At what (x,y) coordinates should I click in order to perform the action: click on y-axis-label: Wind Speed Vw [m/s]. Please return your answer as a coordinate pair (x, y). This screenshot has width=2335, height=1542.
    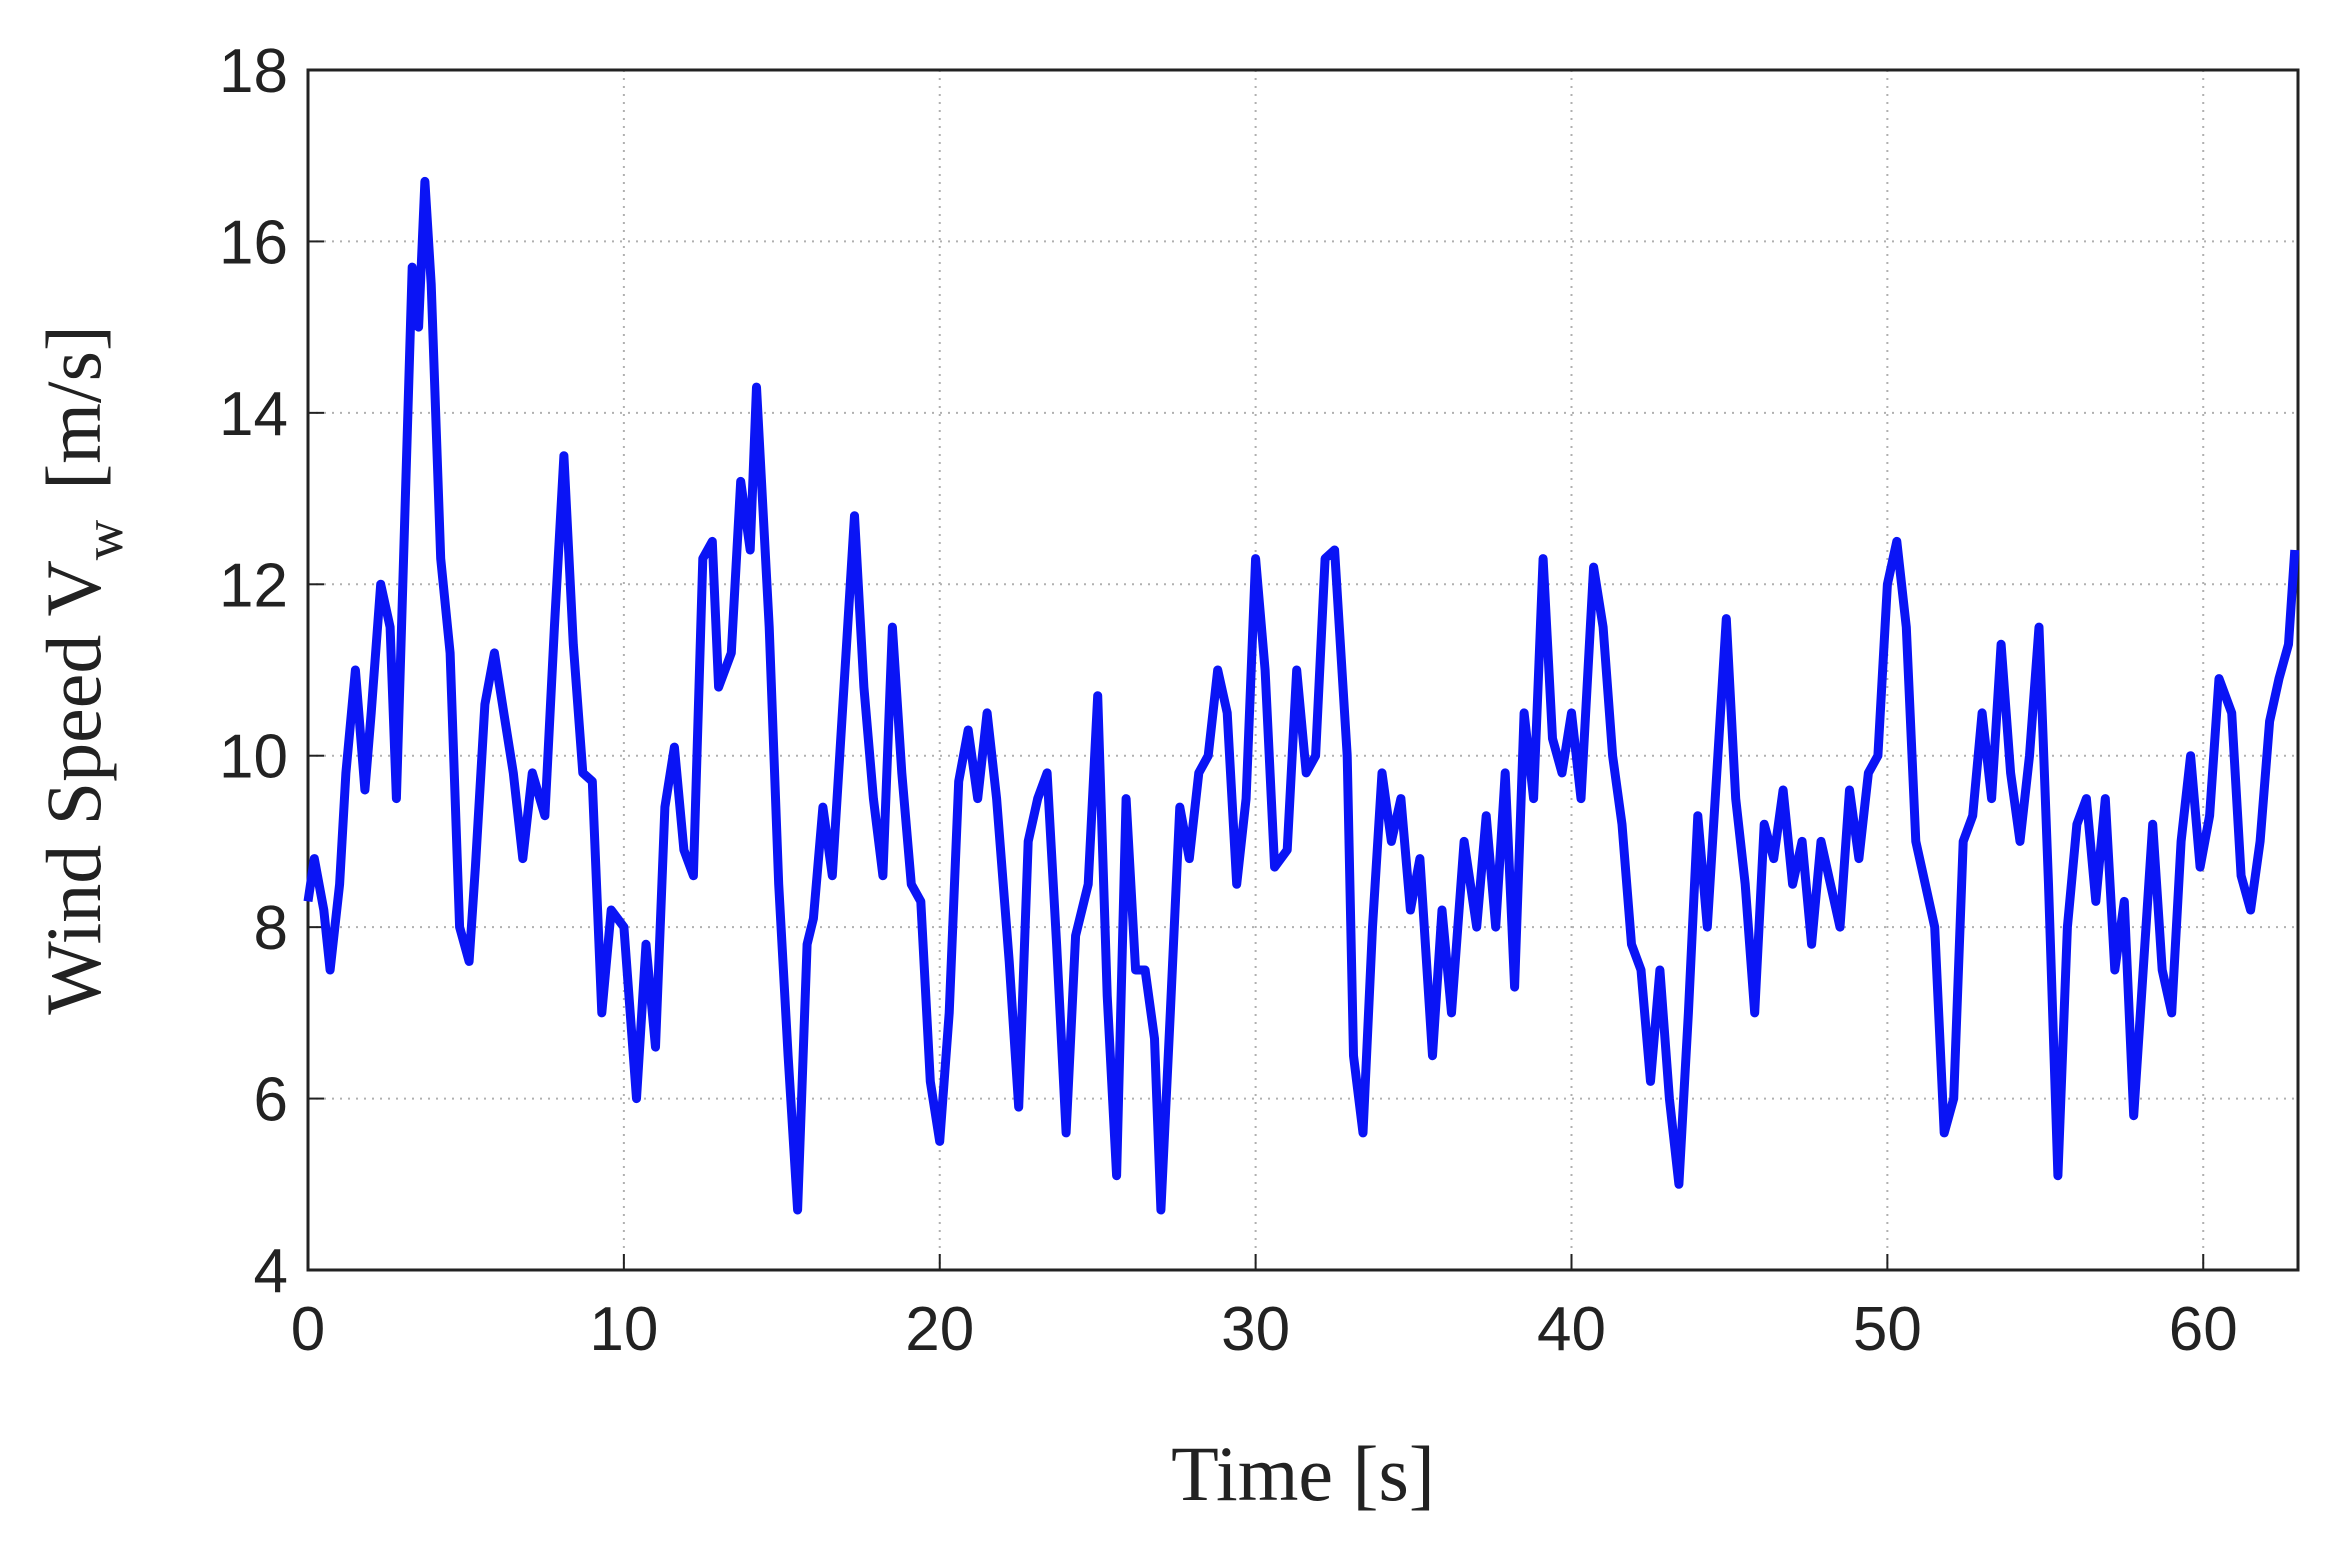
    Looking at the image, I should click on (82, 670).